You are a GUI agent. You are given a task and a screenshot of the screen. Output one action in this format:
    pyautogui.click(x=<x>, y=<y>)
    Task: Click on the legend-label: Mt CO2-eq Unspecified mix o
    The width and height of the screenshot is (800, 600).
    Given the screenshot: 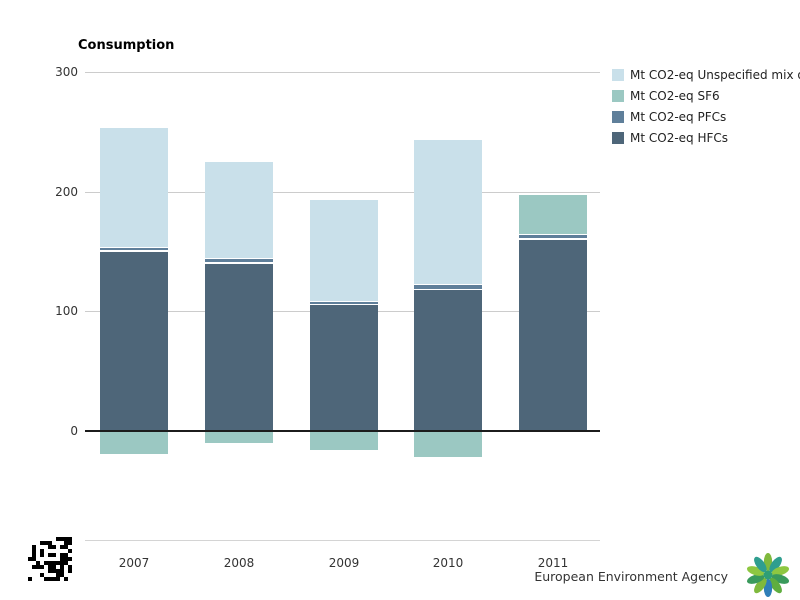 What is the action you would take?
    pyautogui.click(x=715, y=74)
    